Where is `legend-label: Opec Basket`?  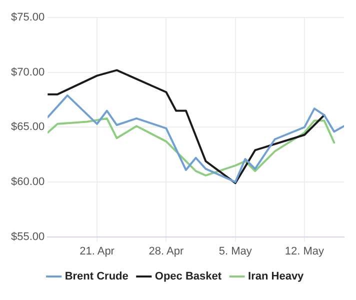 legend-label: Opec Basket is located at coordinates (188, 276).